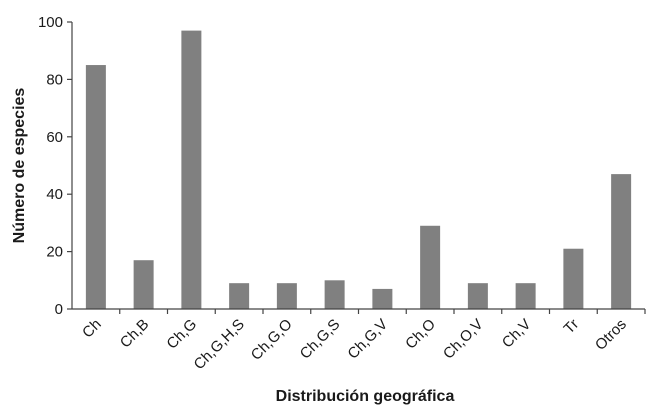  Describe the element at coordinates (54, 252) in the screenshot. I see `y-tick-label: 20` at that location.